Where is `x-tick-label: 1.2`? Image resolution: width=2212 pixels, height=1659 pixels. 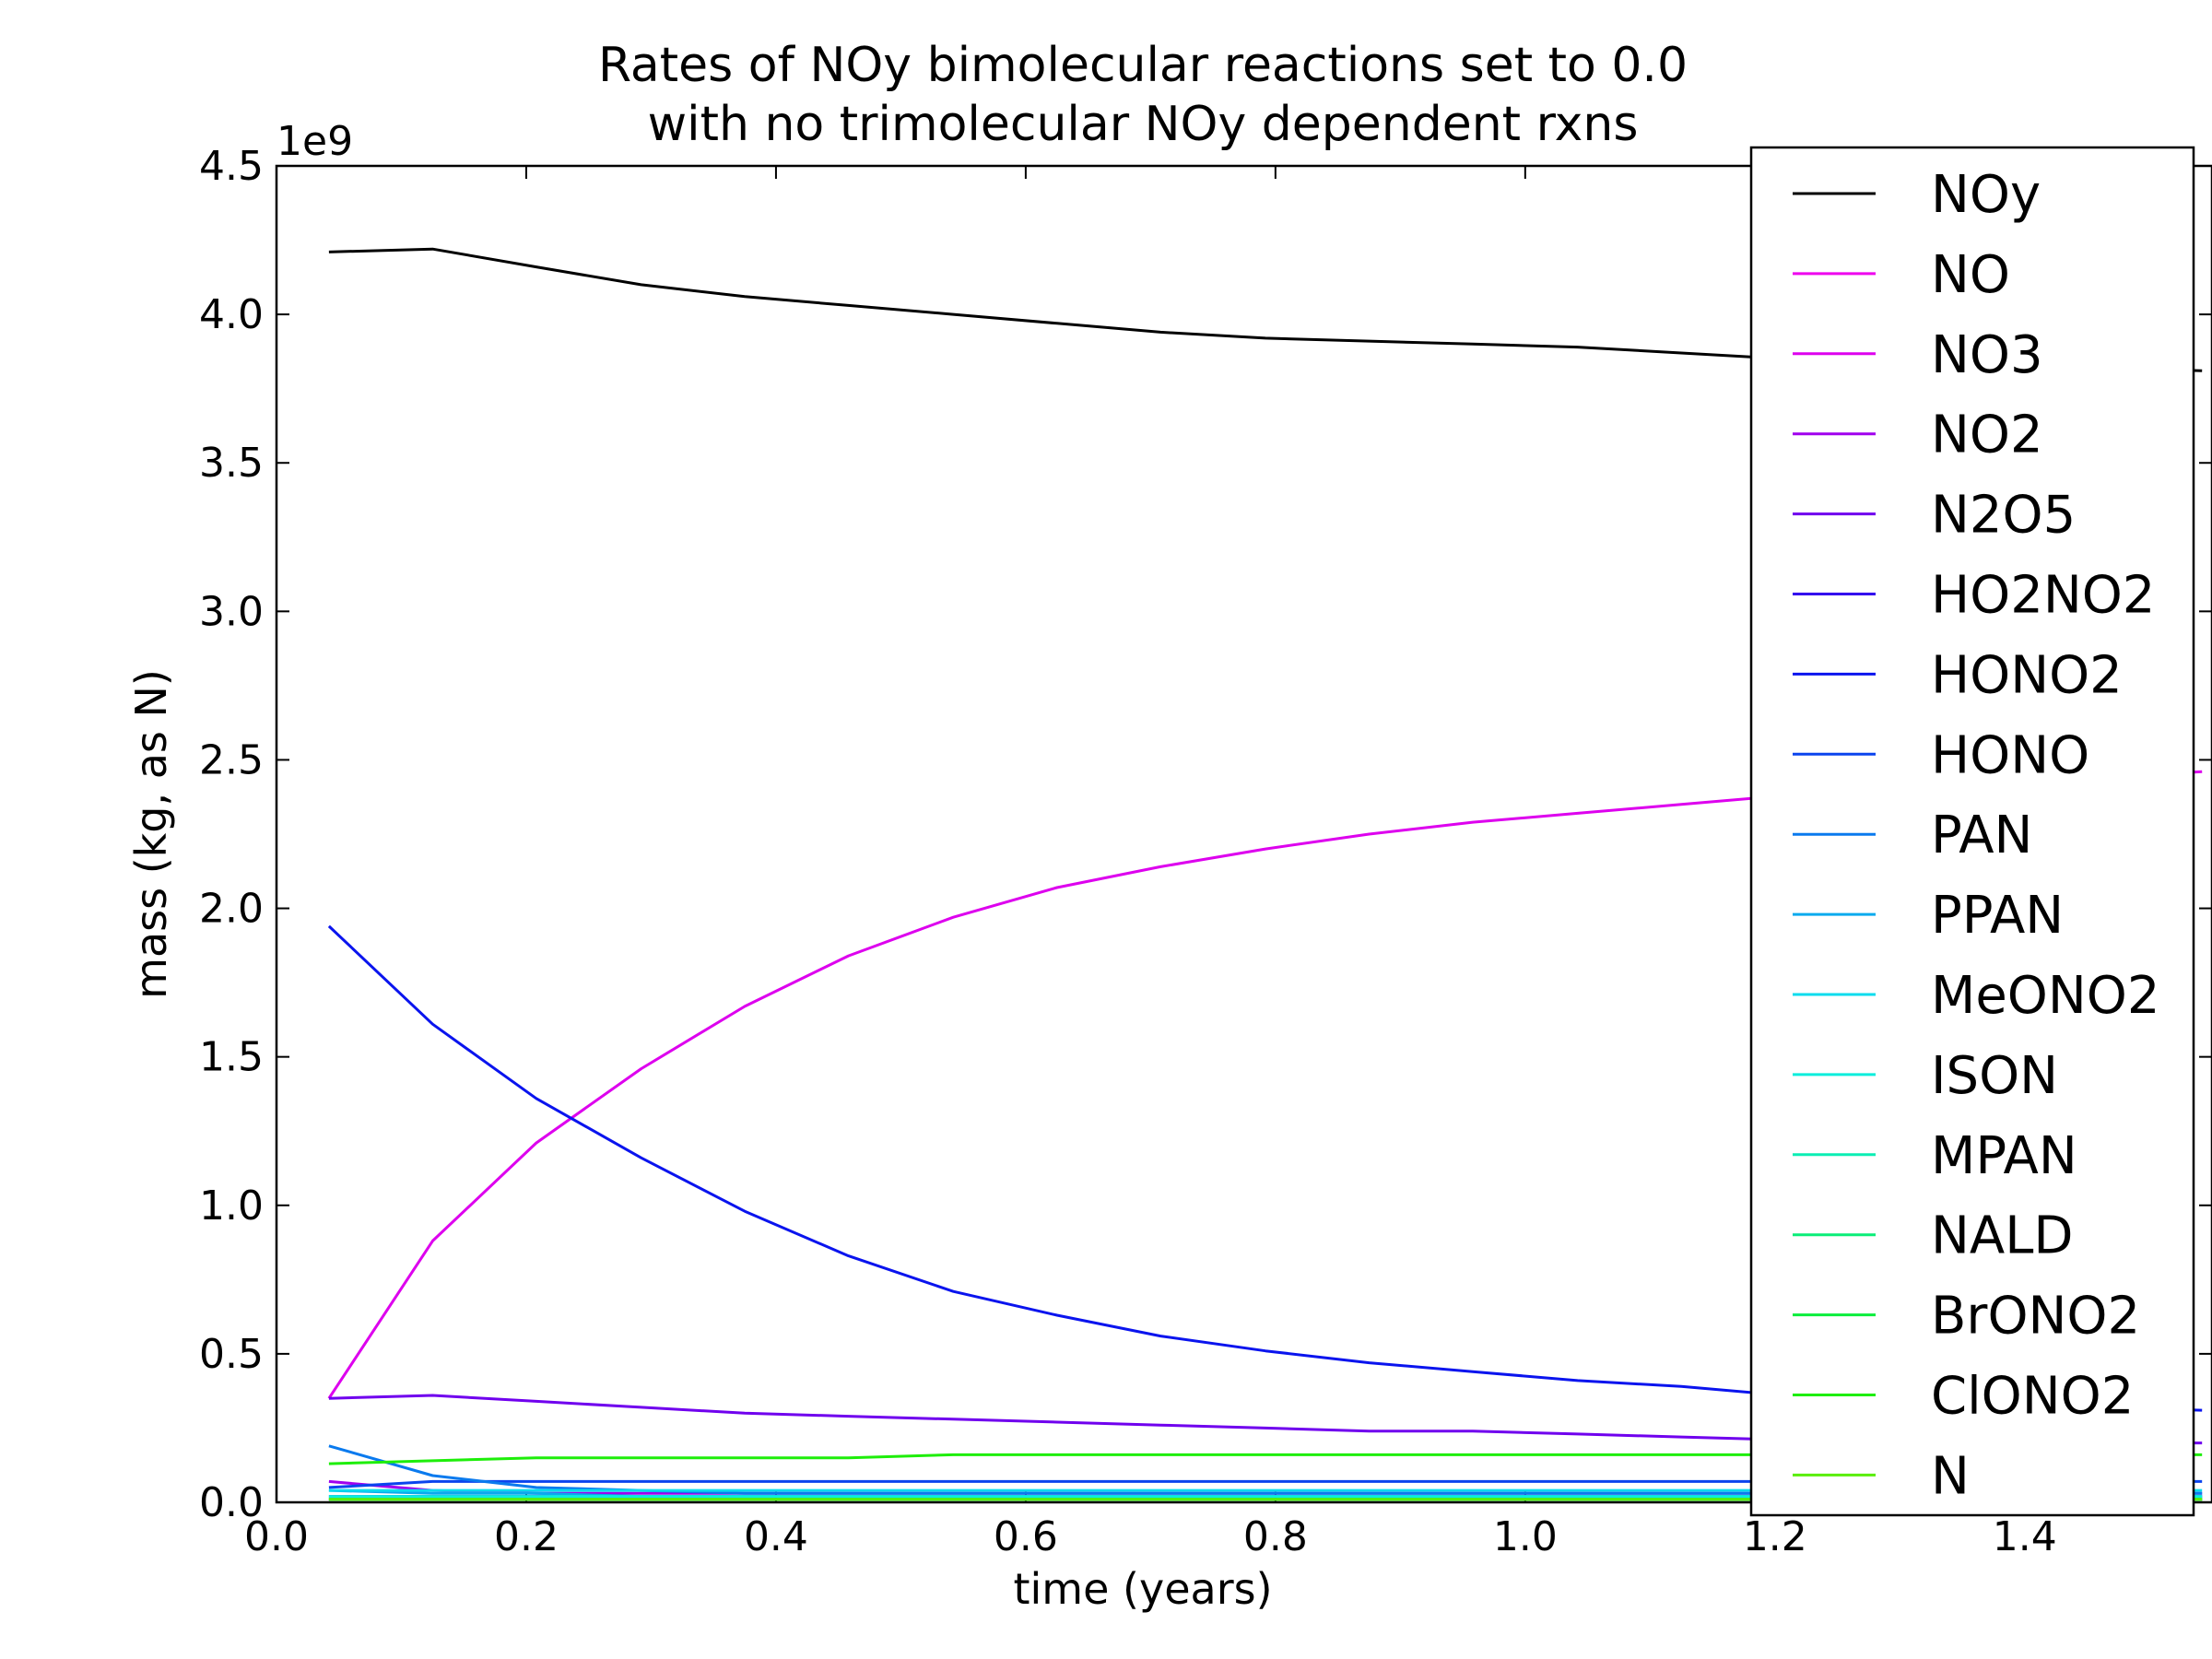 x-tick-label: 1.2 is located at coordinates (1775, 1536).